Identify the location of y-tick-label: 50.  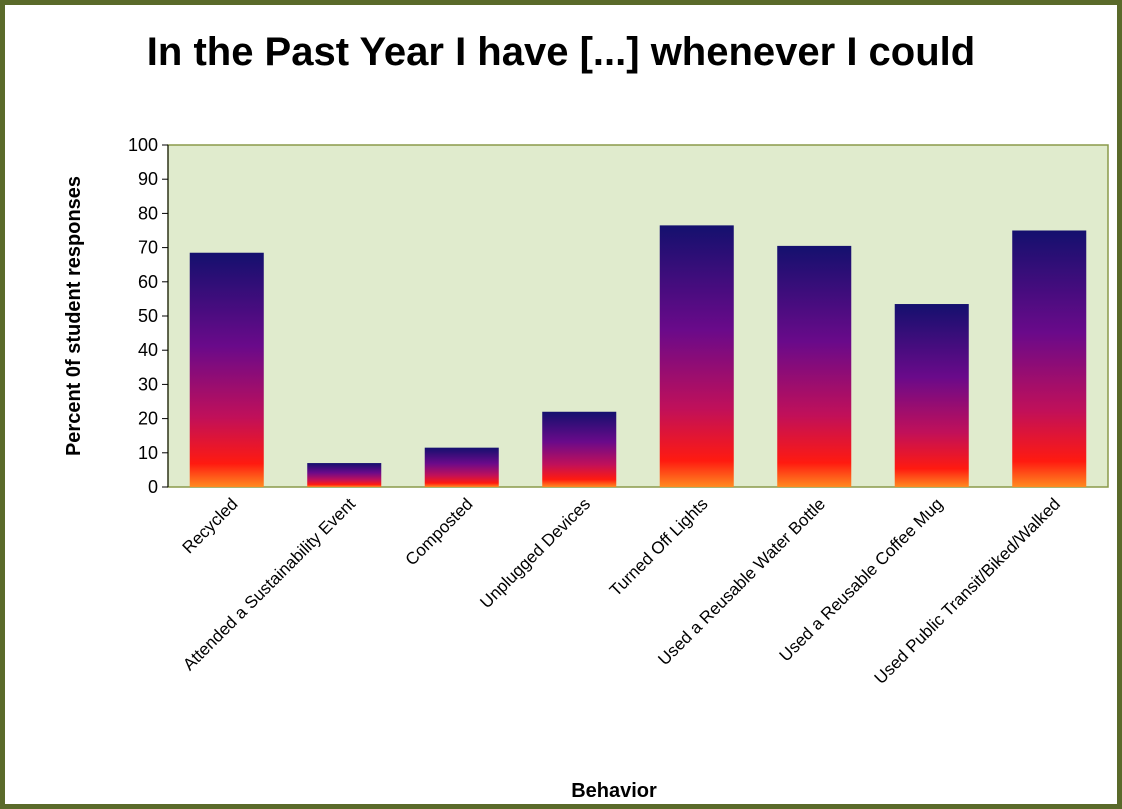
(148, 316).